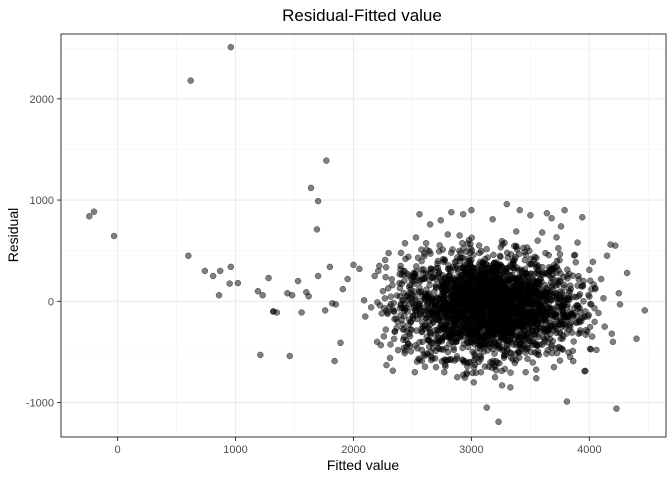 This screenshot has width=672, height=480. What do you see at coordinates (42, 100) in the screenshot?
I see `y-tick-label: 2000` at bounding box center [42, 100].